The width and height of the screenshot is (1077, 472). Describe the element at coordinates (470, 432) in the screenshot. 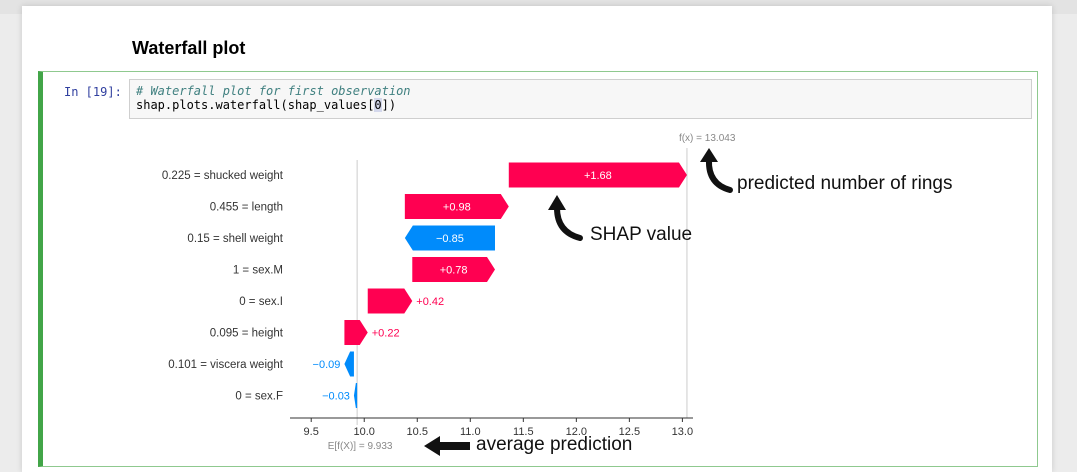

I see `x-tick-label-4: 11.0` at that location.